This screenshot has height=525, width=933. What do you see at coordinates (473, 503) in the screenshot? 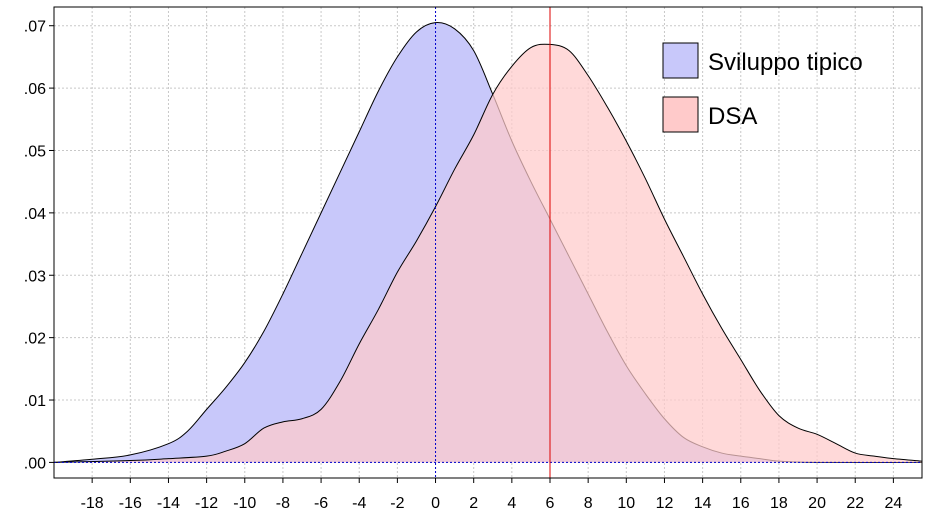
I see `x-tick-label: 2` at bounding box center [473, 503].